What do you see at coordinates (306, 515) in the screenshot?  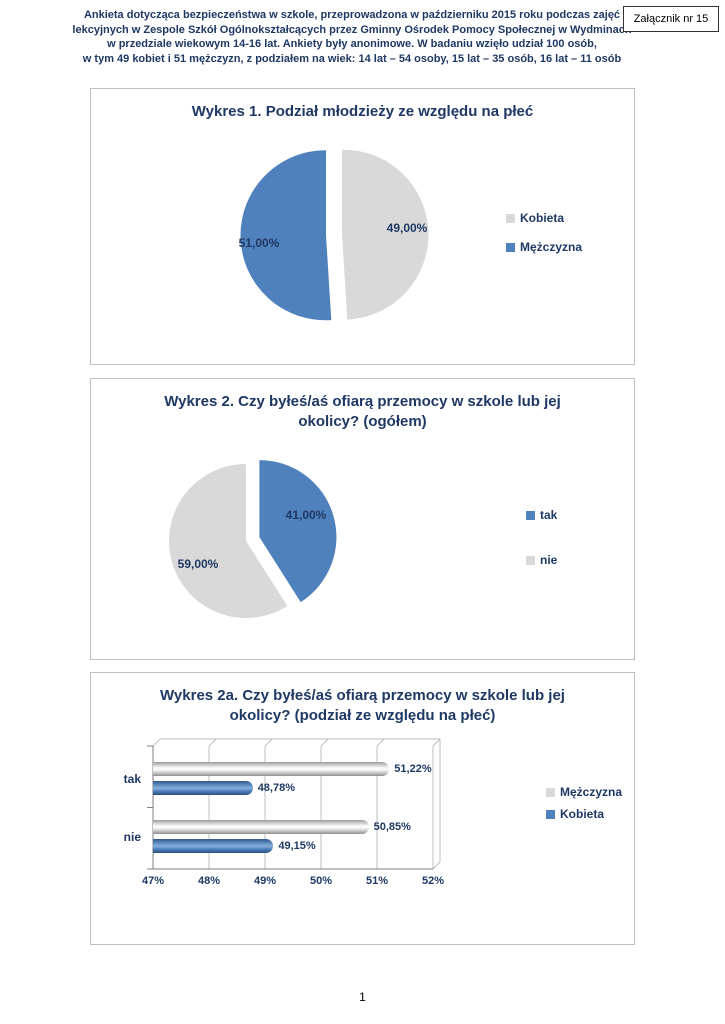 I see `chart2-value-label-tak: 41,00%` at bounding box center [306, 515].